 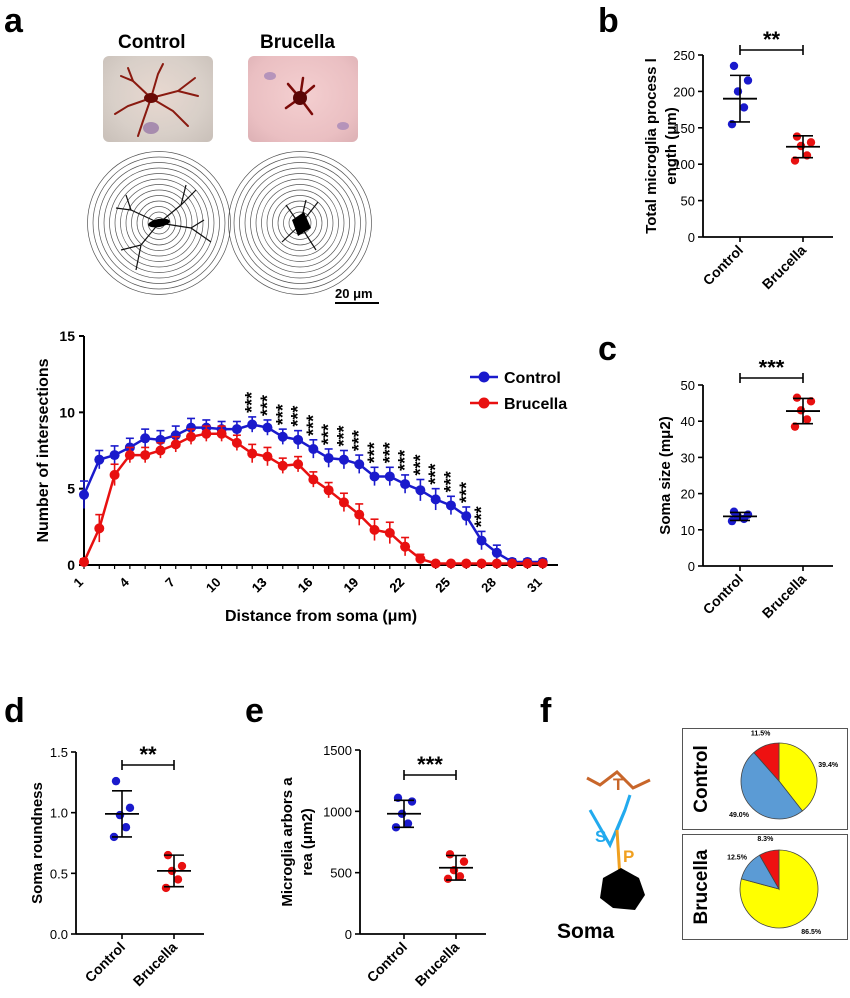 What do you see at coordinates (534, 585) in the screenshot?
I see `x-tick-label: 31` at bounding box center [534, 585].